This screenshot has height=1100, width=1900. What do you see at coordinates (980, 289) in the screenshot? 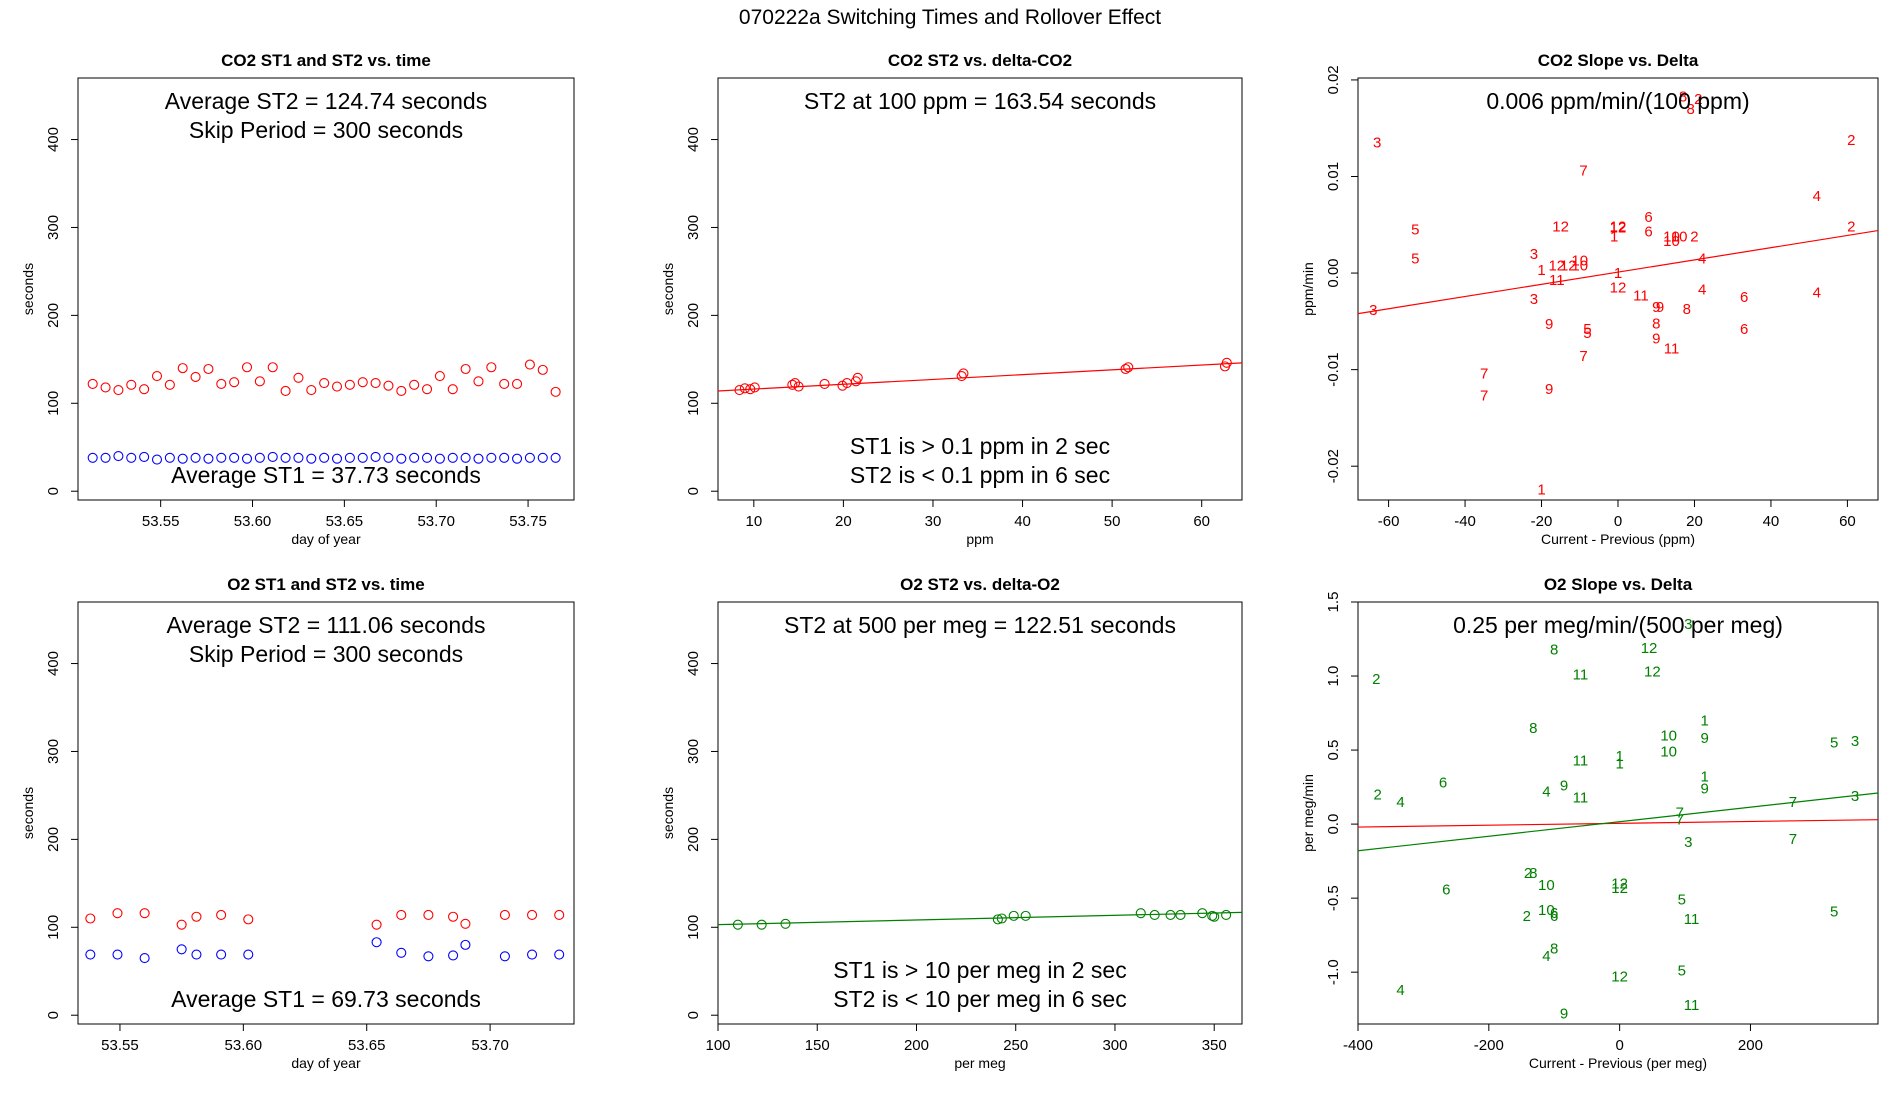
I see `plot-frame` at bounding box center [980, 289].